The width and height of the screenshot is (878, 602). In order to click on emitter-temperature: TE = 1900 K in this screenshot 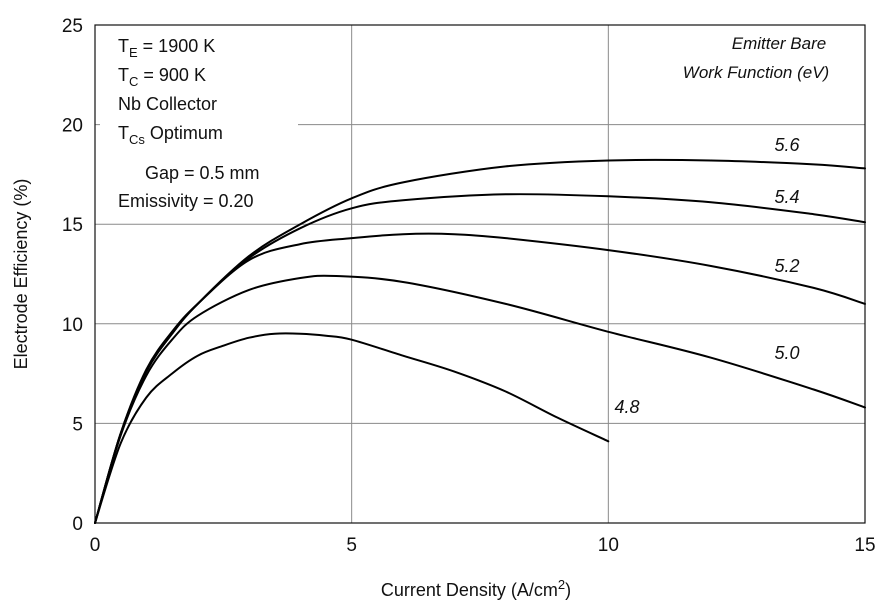, I will do `click(166, 48)`.